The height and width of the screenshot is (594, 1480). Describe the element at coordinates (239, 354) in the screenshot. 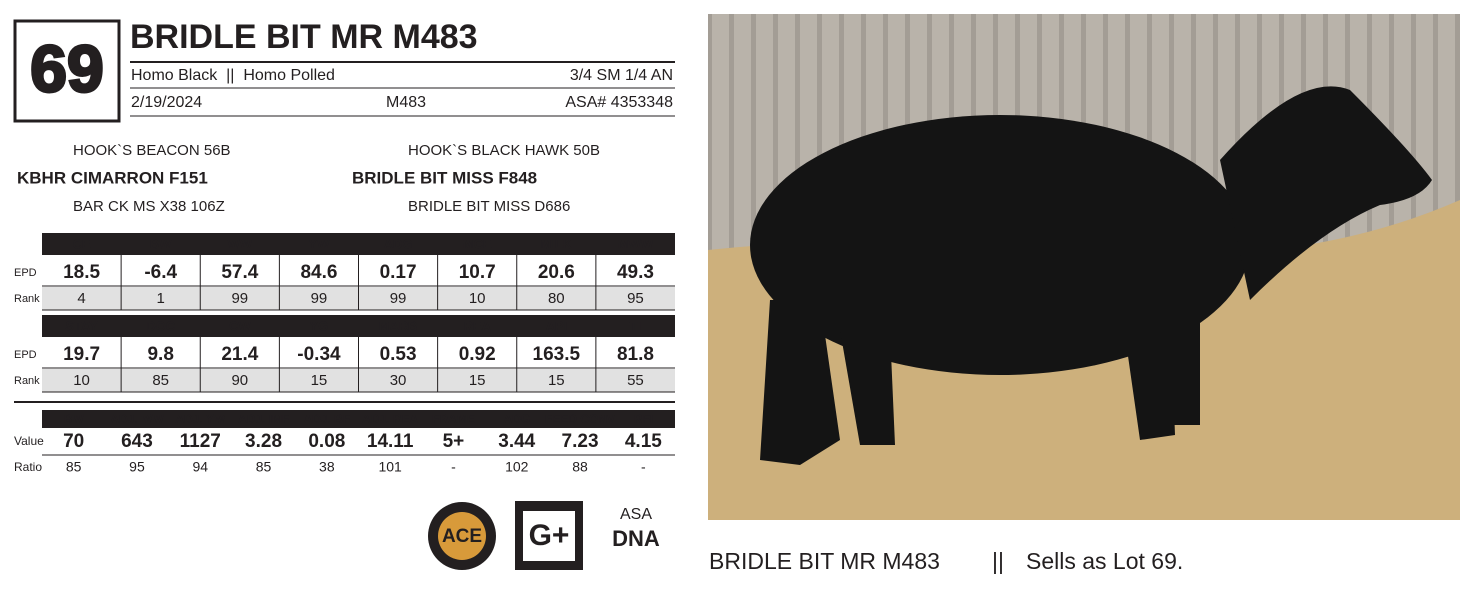

I see `epd-value: 21.4` at that location.